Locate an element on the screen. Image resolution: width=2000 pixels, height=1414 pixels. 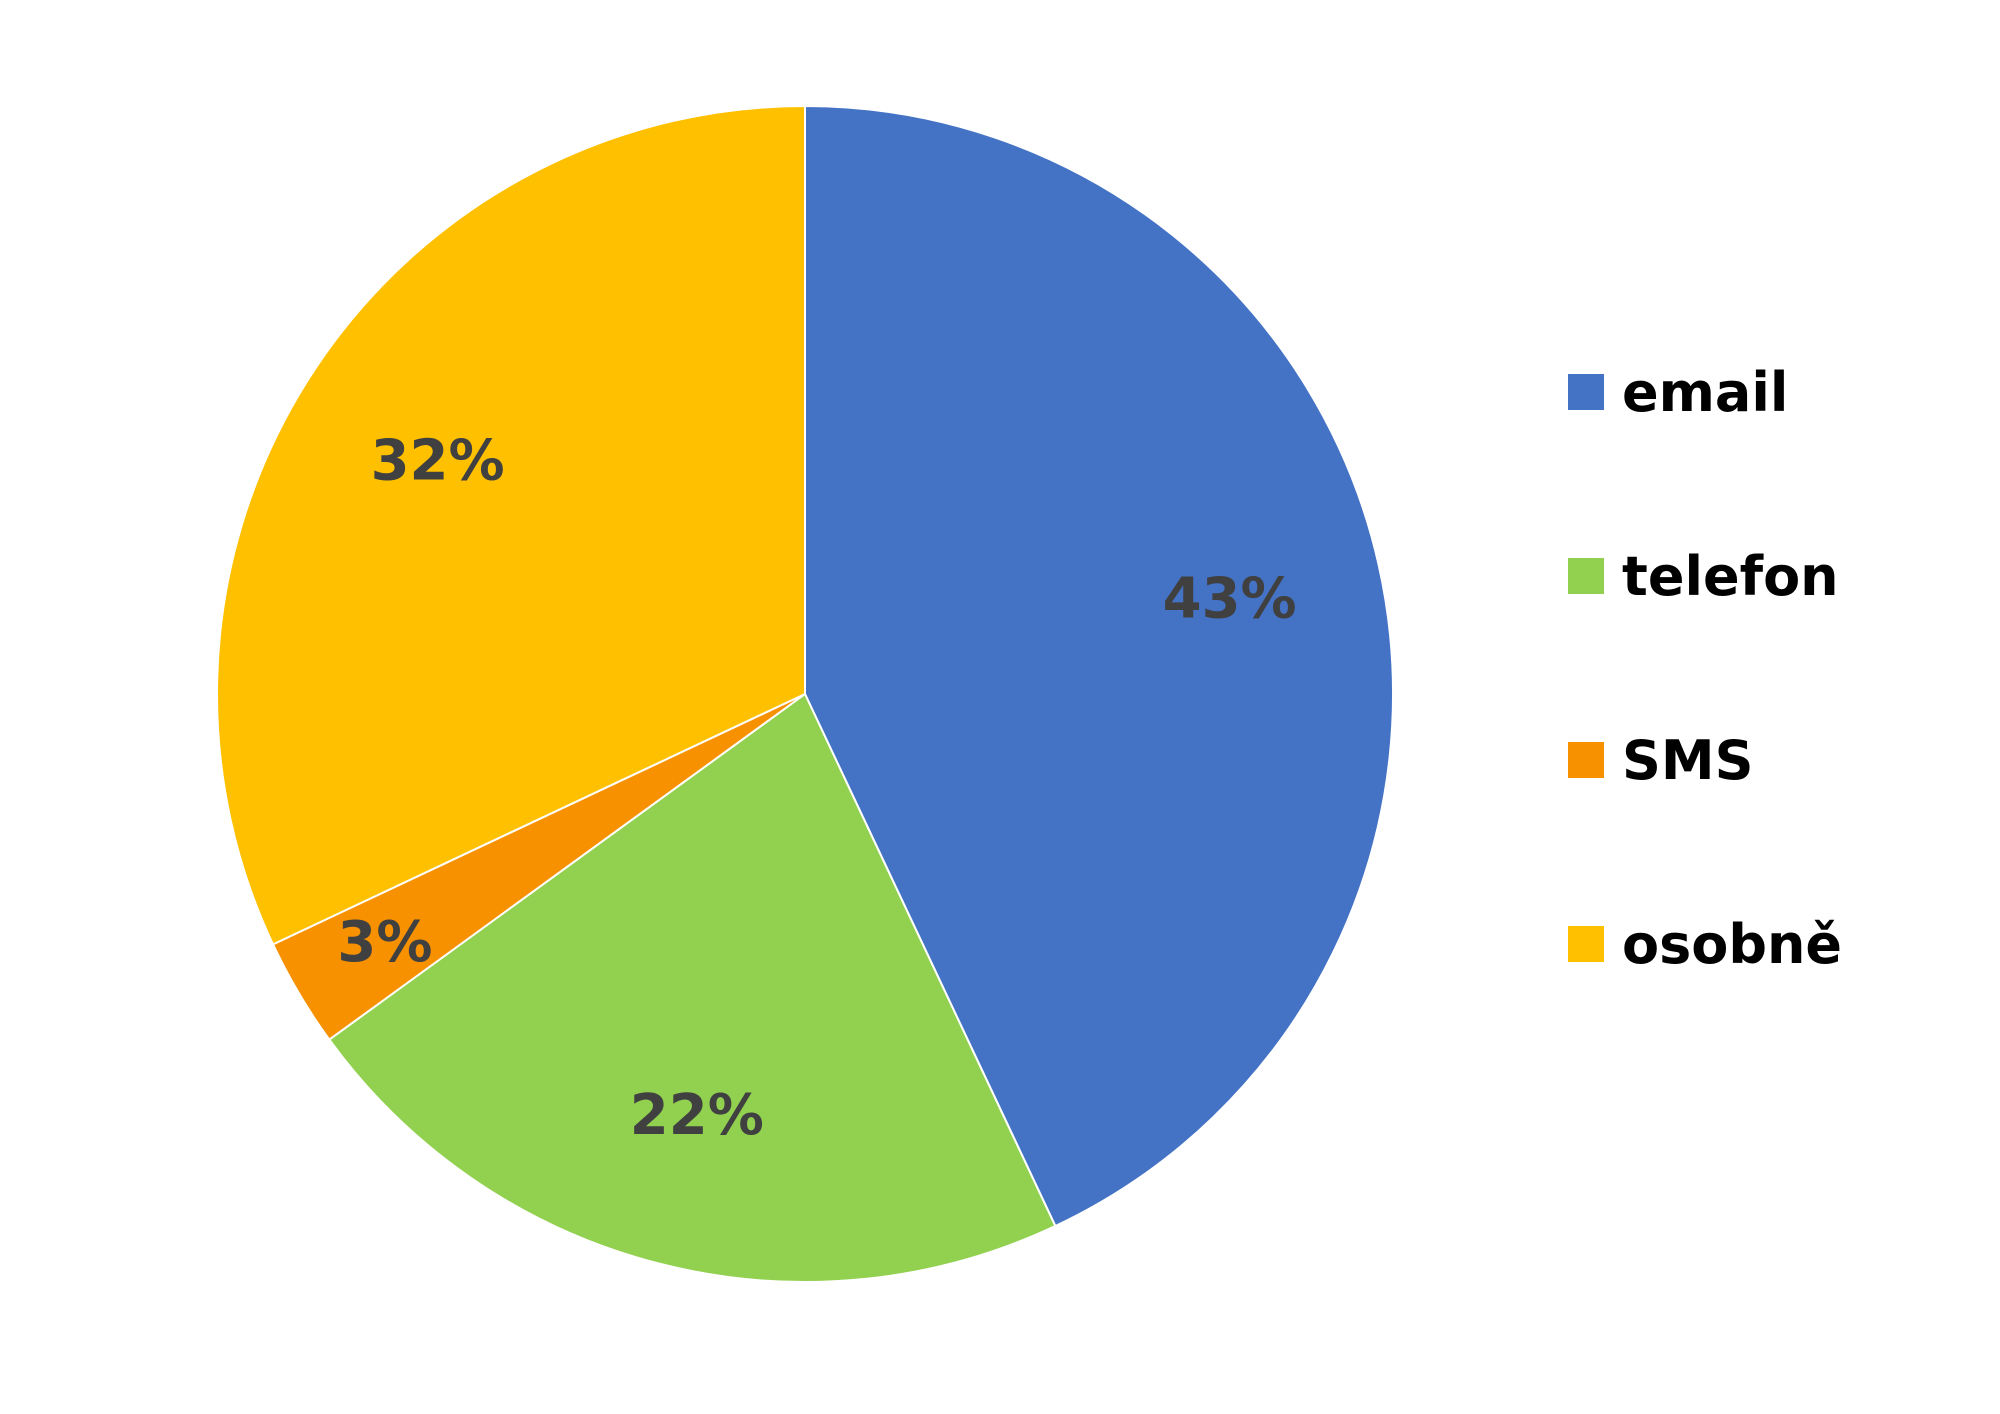
legend-swatch-email is located at coordinates (1586, 392).